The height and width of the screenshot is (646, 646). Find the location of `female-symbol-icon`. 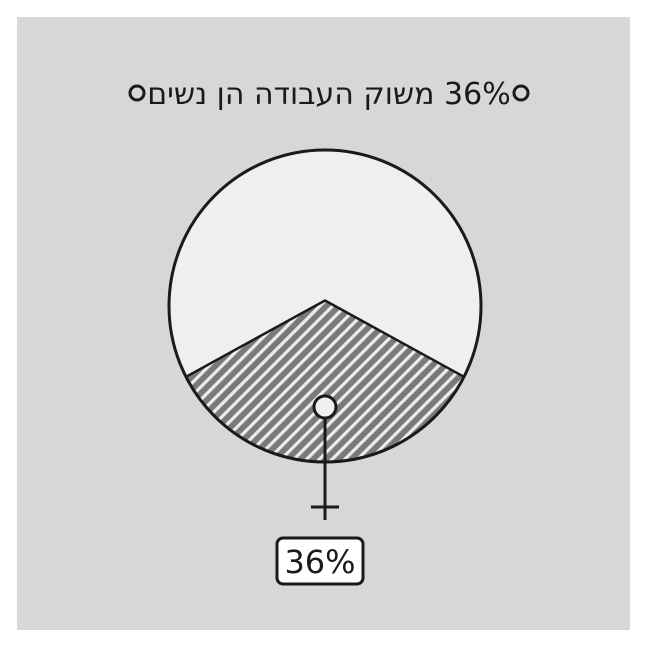

female-symbol-icon is located at coordinates (325, 457).